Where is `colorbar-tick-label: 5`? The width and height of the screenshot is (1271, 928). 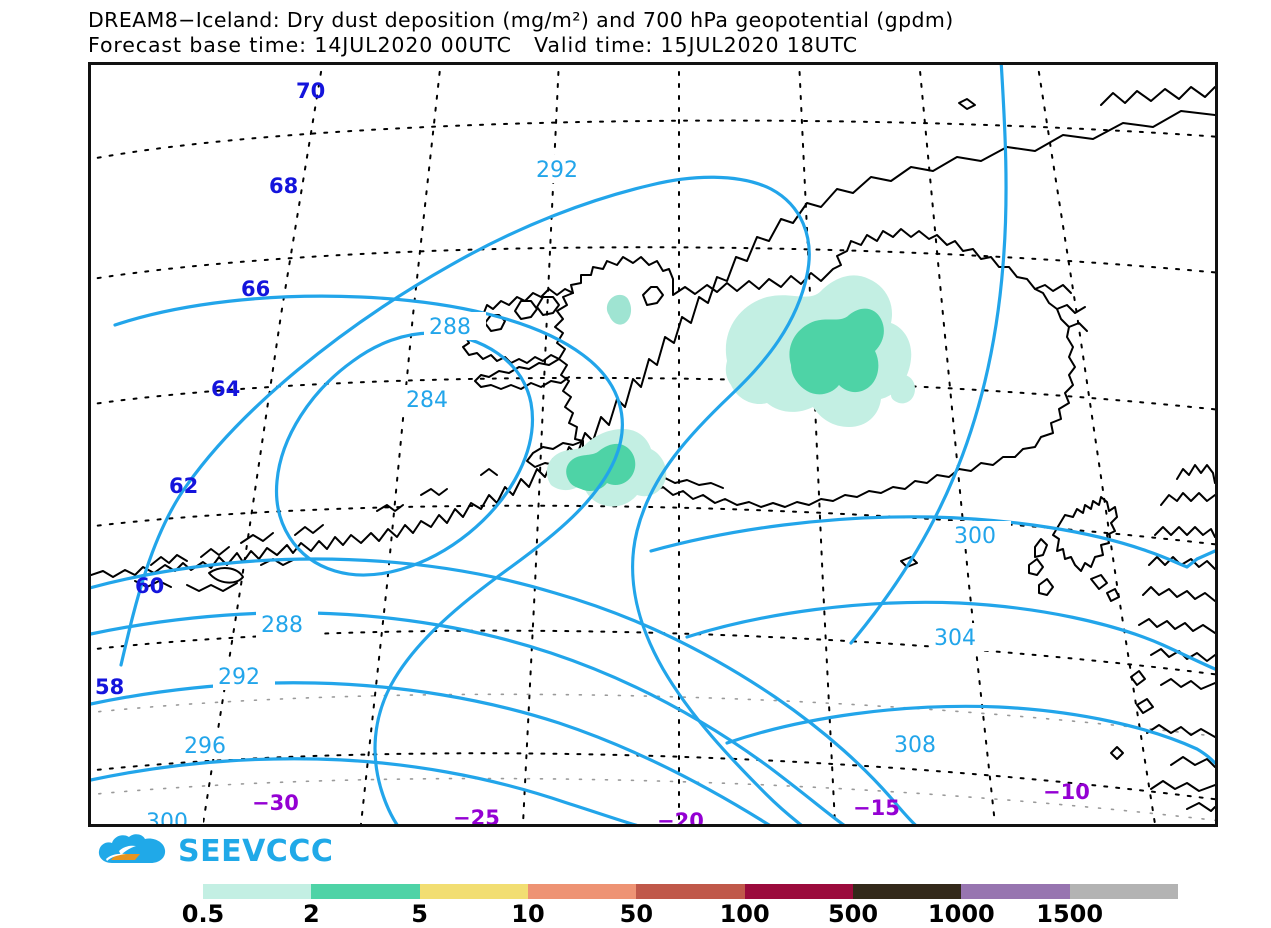 colorbar-tick-label: 5 is located at coordinates (420, 914).